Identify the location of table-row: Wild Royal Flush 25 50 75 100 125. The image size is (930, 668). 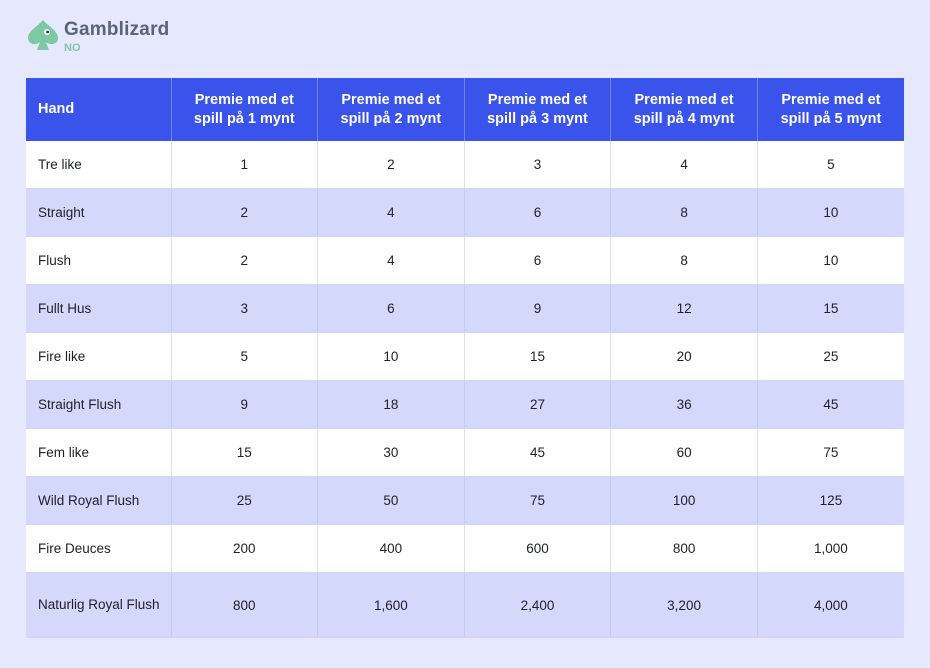
(465, 500).